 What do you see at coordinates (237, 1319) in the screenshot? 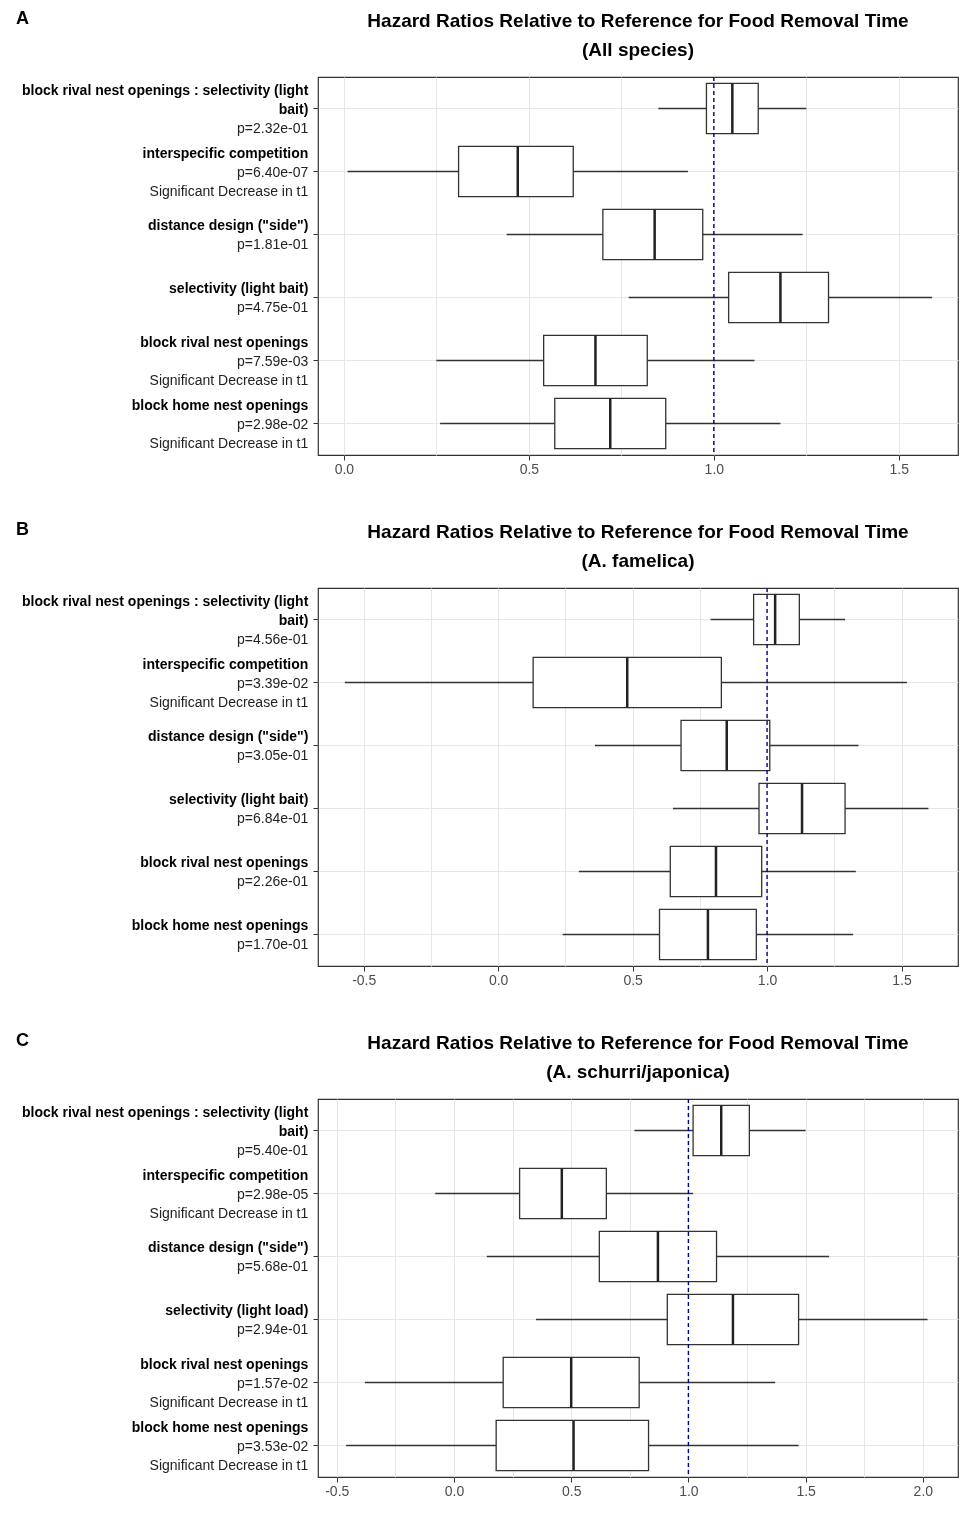
I see `y-tick-label: selectivity (light load) p=2.94e-01` at bounding box center [237, 1319].